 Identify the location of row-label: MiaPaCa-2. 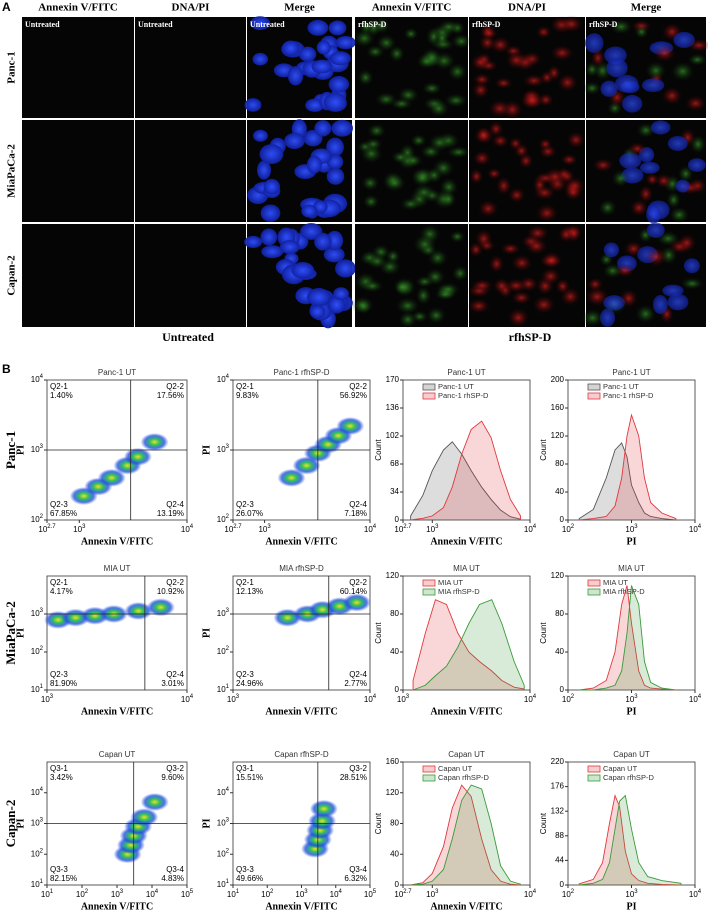
(12, 171).